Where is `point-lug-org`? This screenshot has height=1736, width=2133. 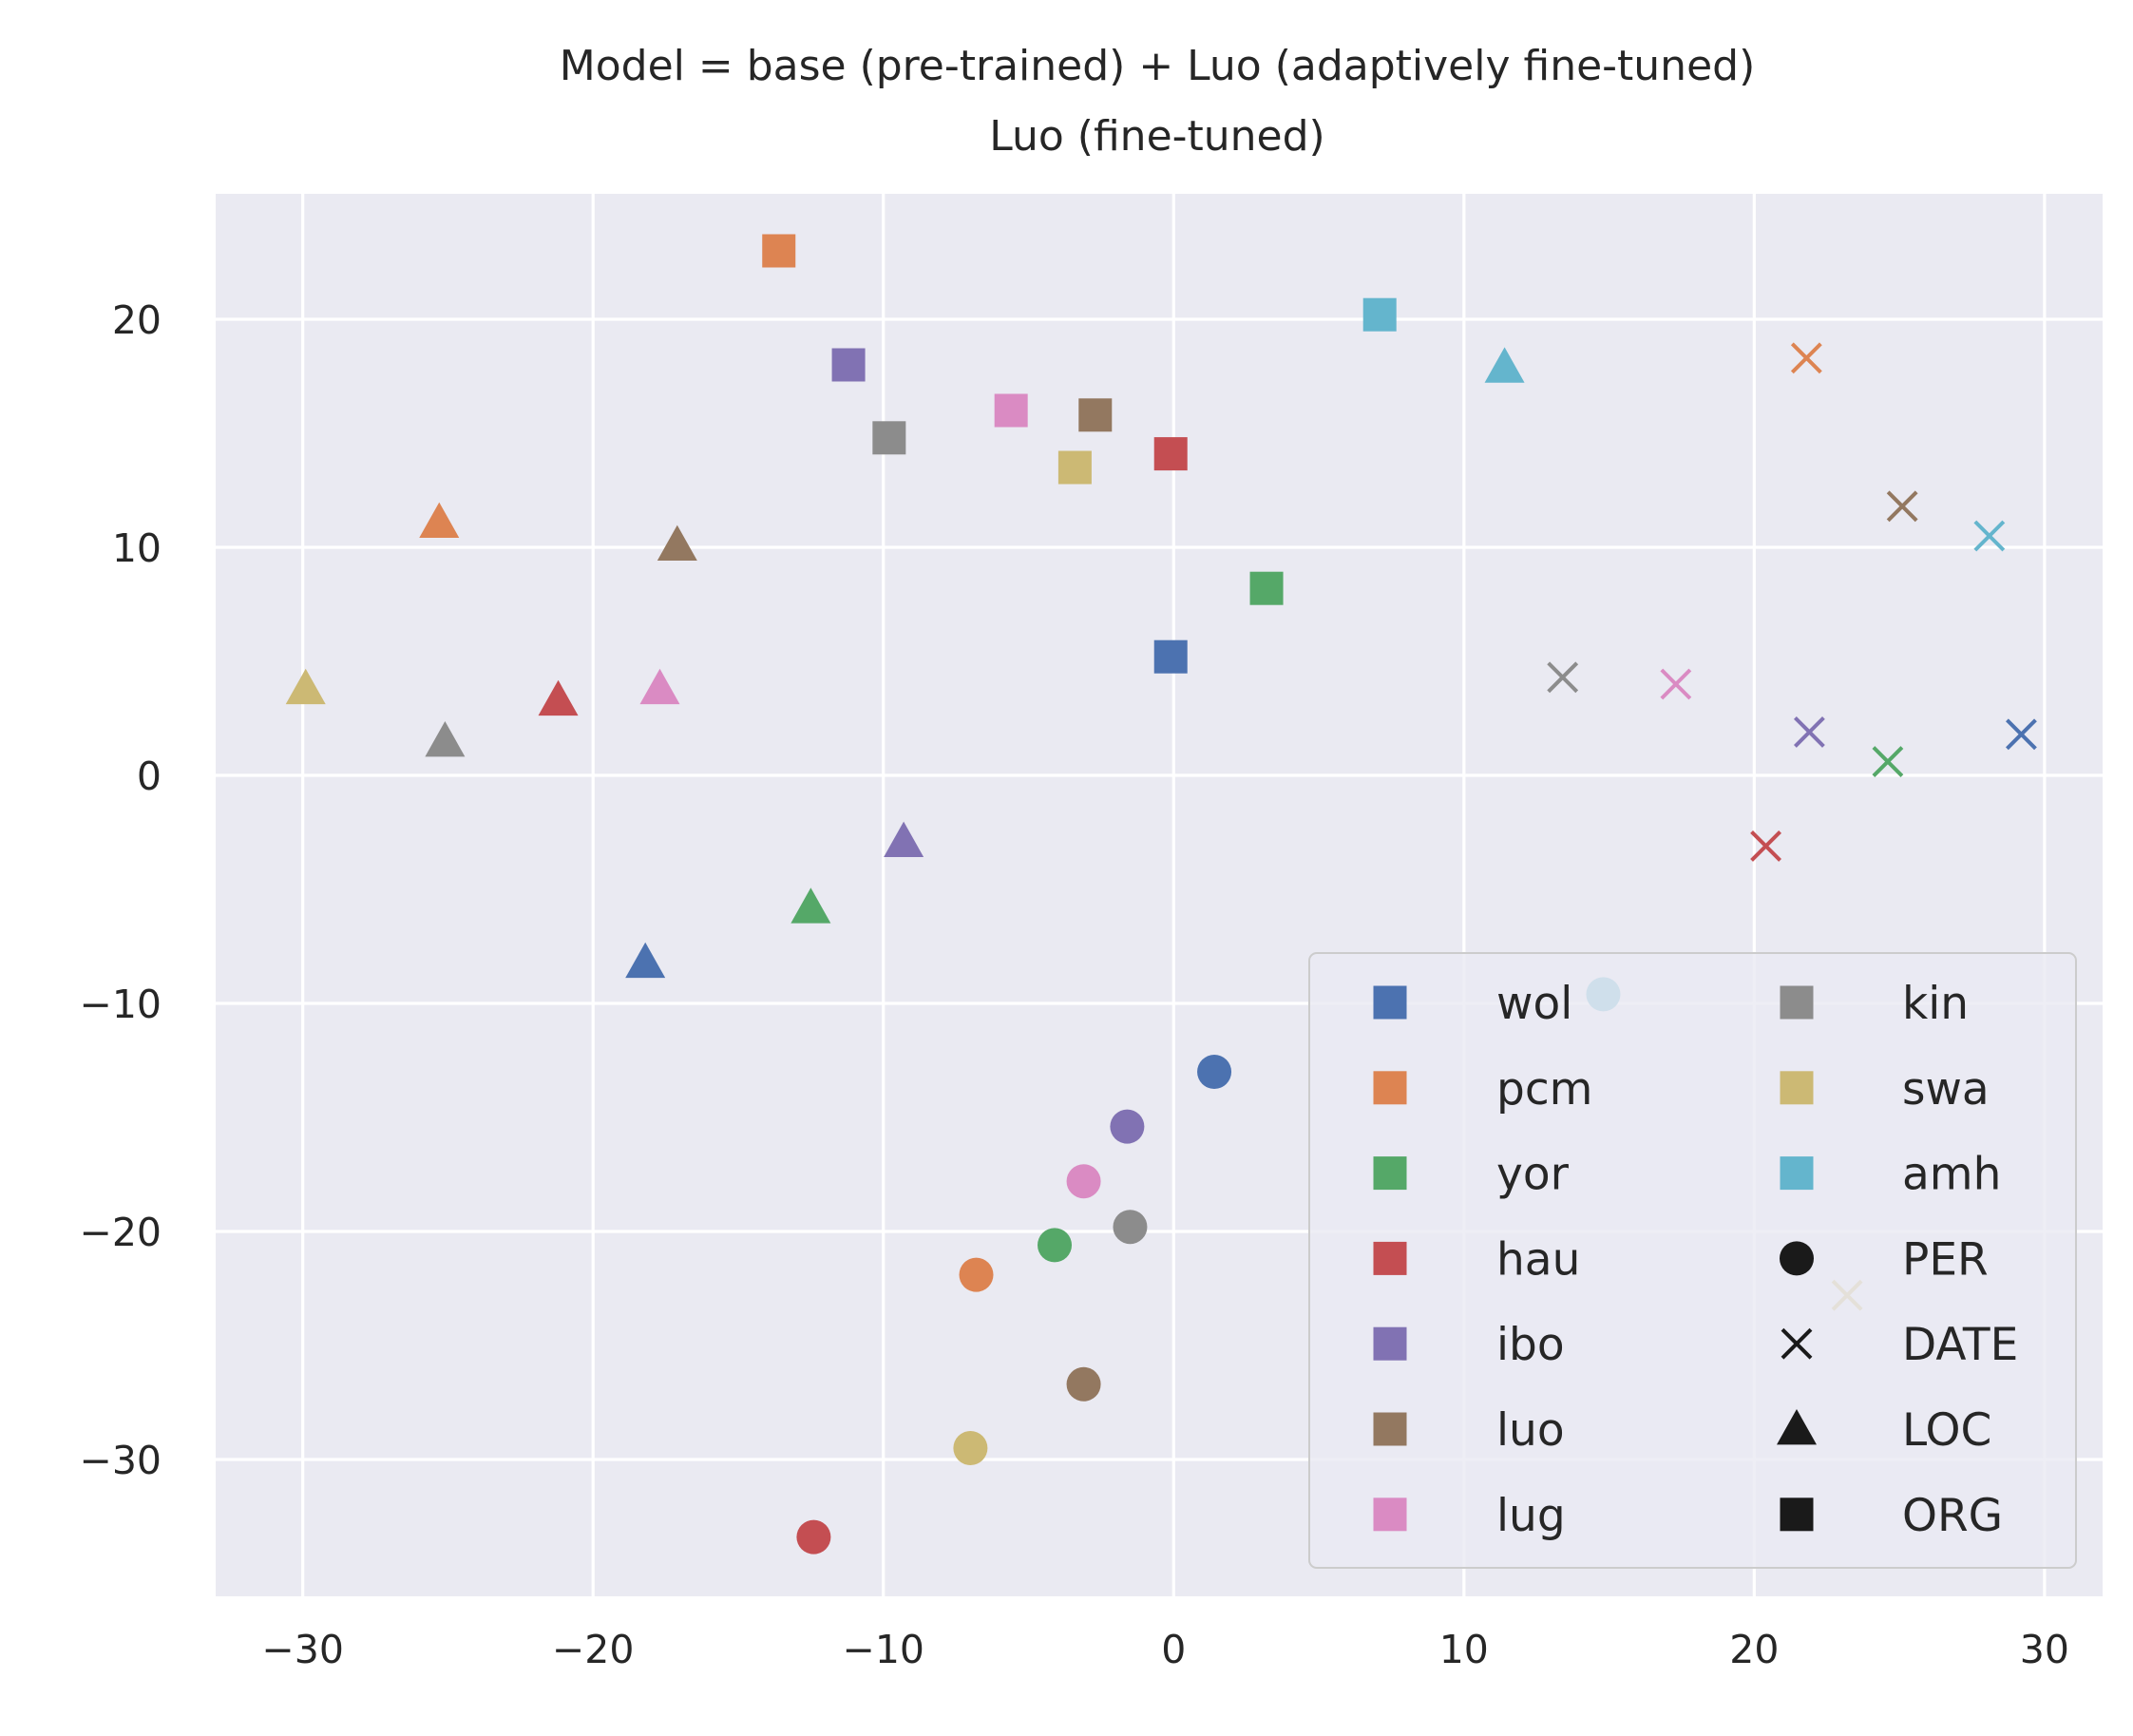 point-lug-org is located at coordinates (1011, 411).